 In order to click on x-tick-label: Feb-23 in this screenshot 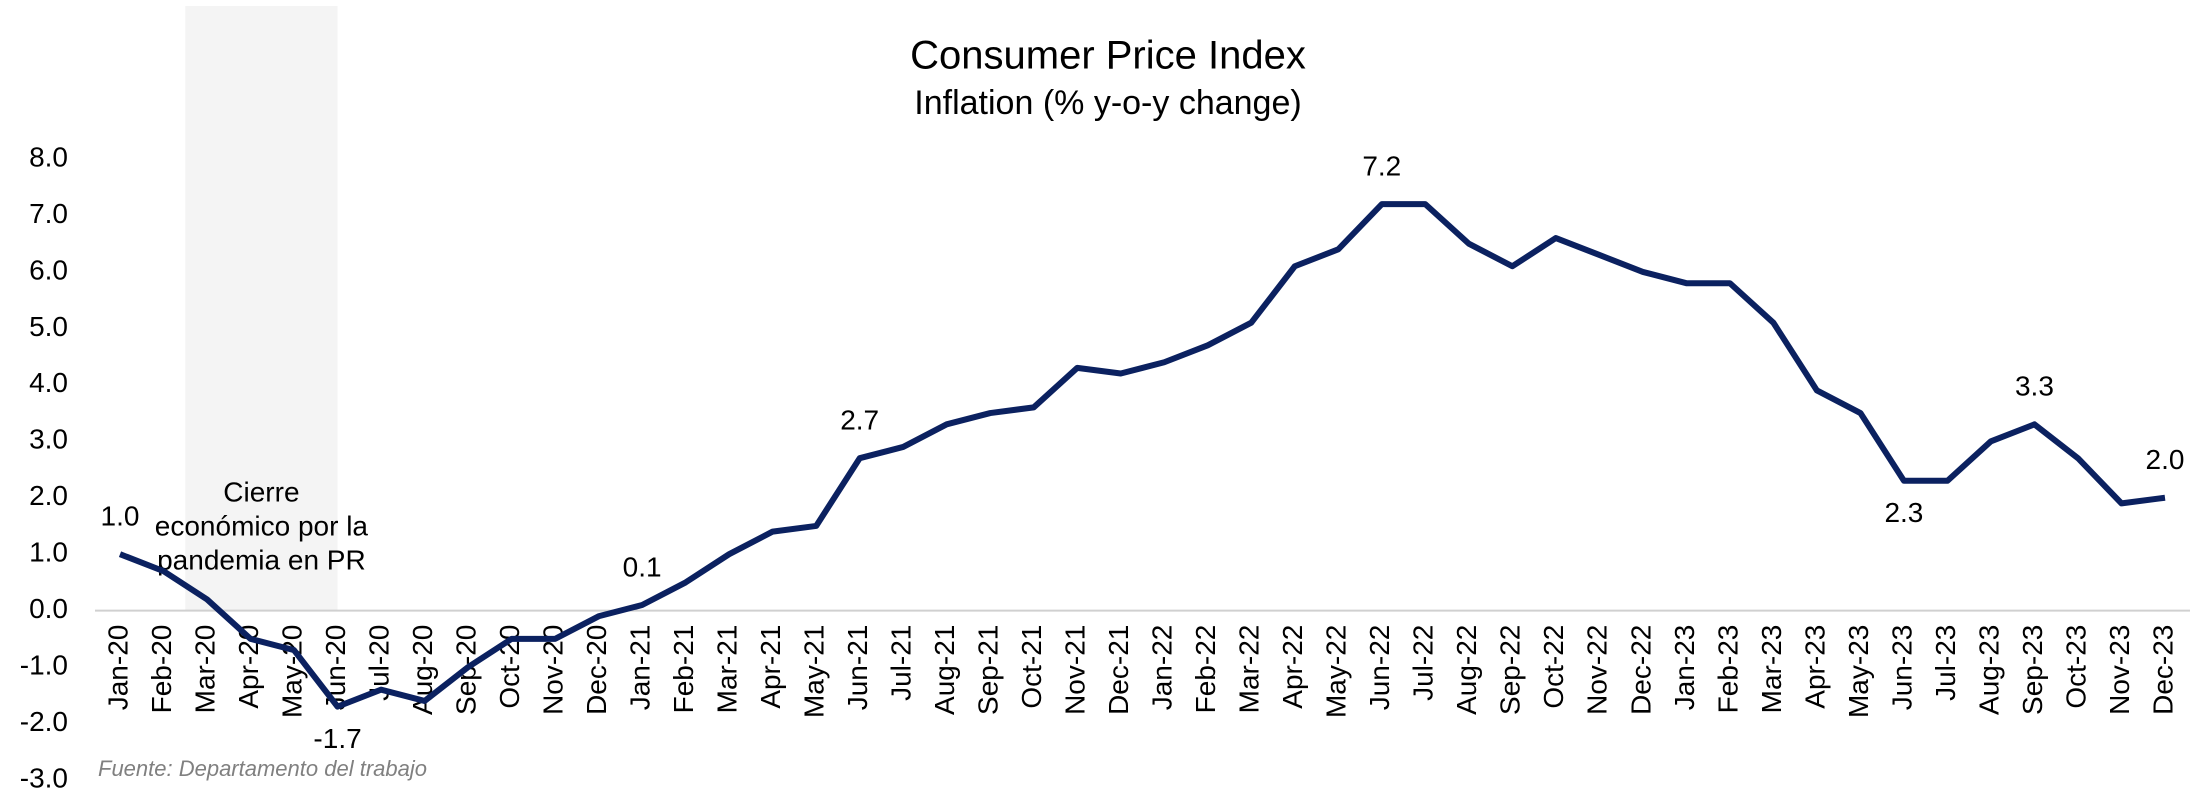, I will do `click(1727, 669)`.